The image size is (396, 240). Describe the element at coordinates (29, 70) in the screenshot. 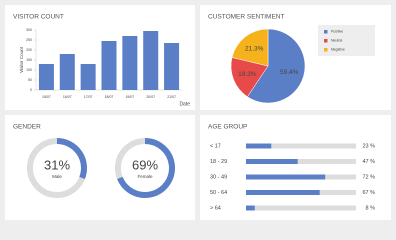

I see `y-tick-label: 100` at that location.